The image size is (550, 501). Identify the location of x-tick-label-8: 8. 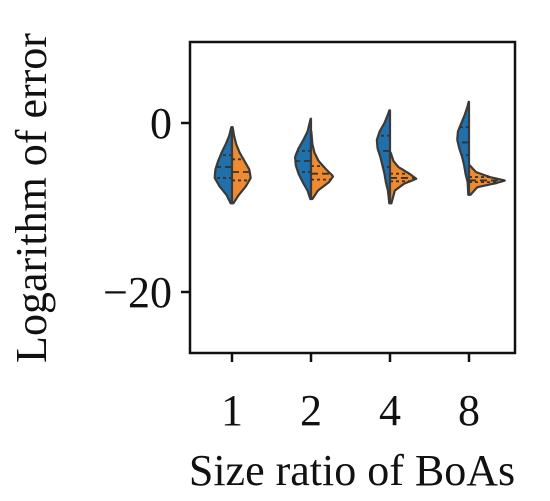
(469, 410).